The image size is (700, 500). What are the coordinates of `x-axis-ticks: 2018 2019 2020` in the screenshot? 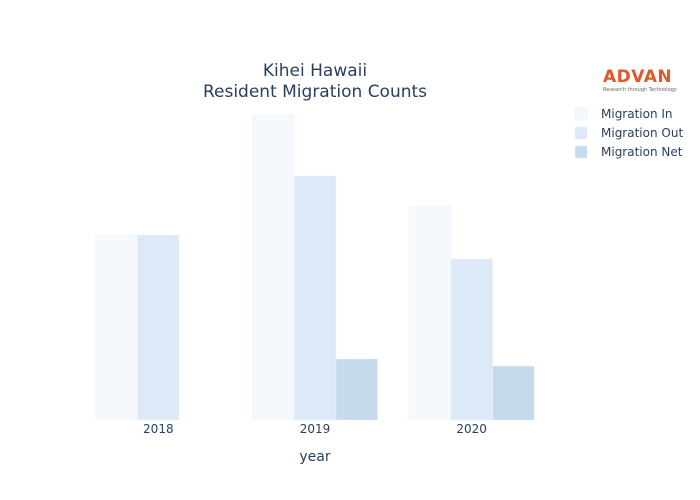 It's located at (315, 429).